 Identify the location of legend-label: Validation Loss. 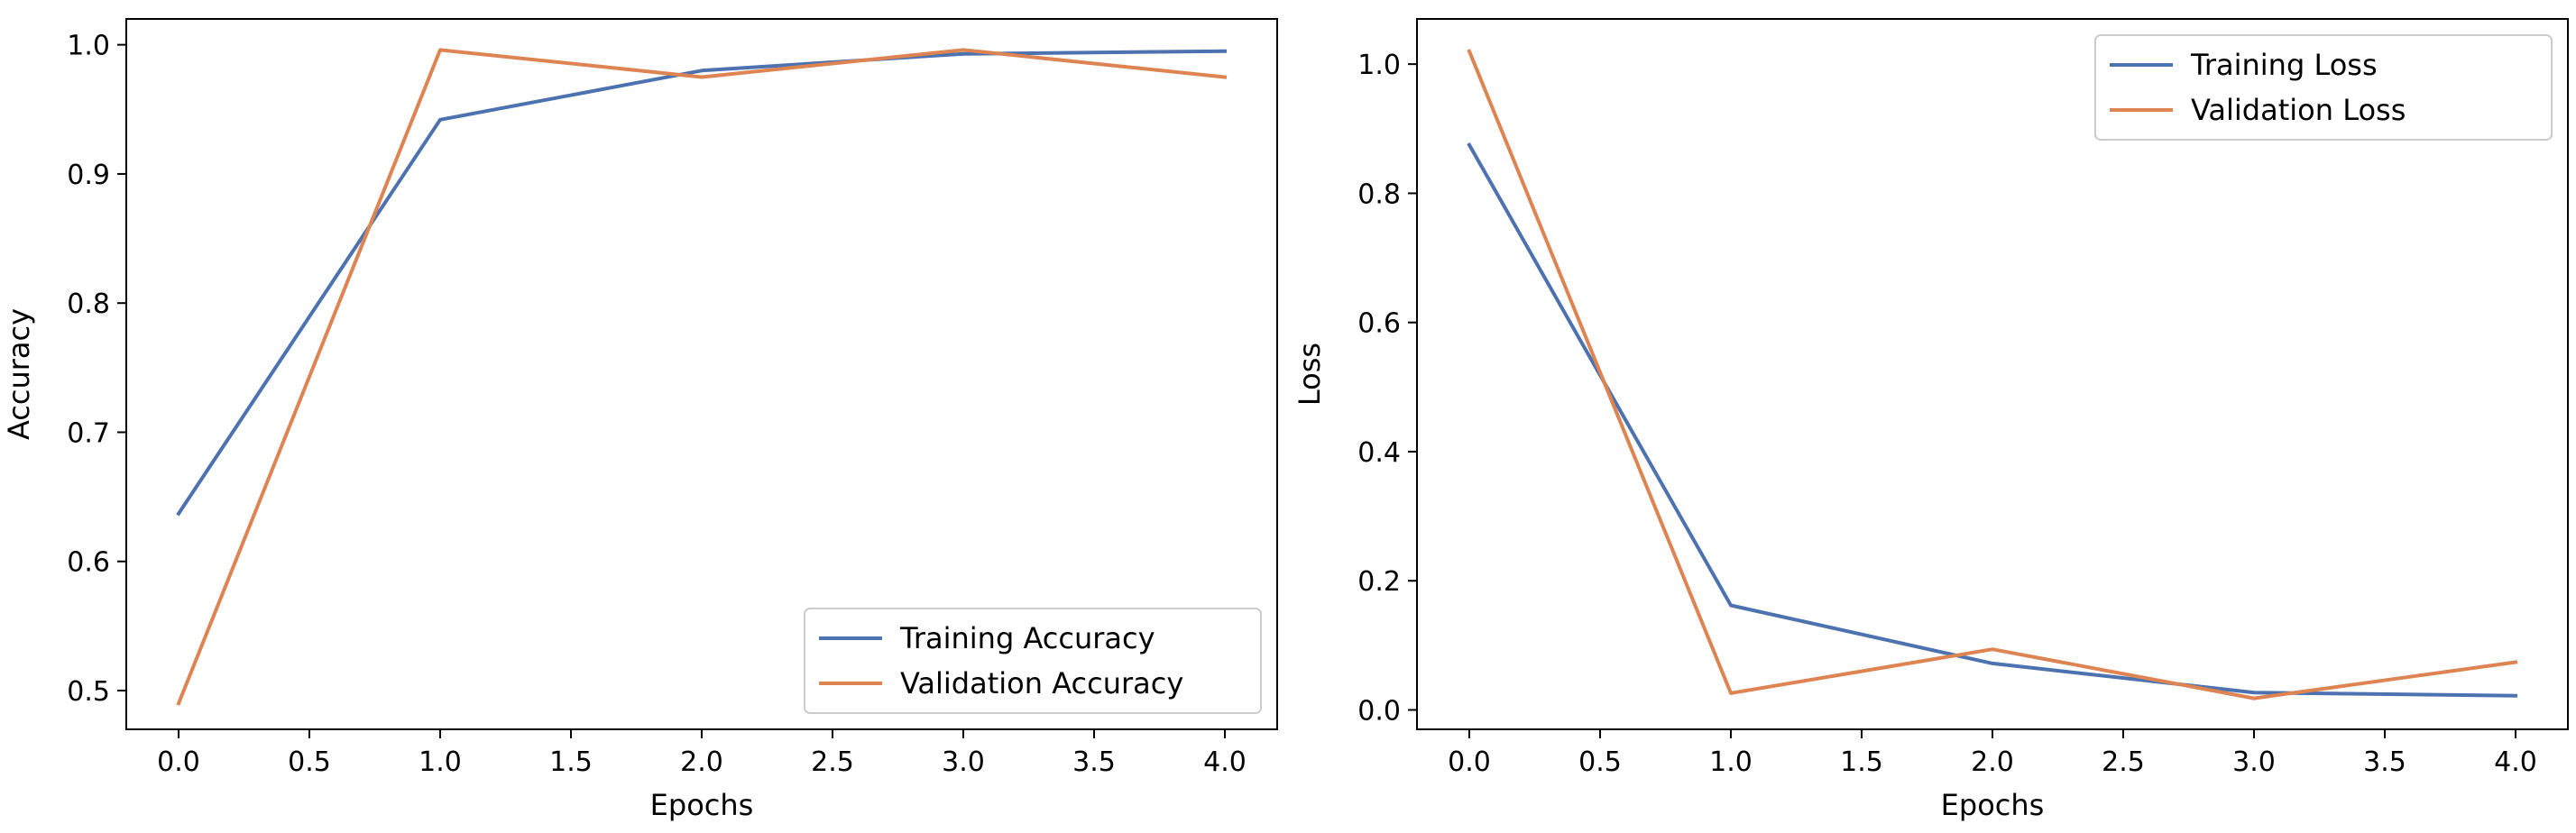
(2298, 110).